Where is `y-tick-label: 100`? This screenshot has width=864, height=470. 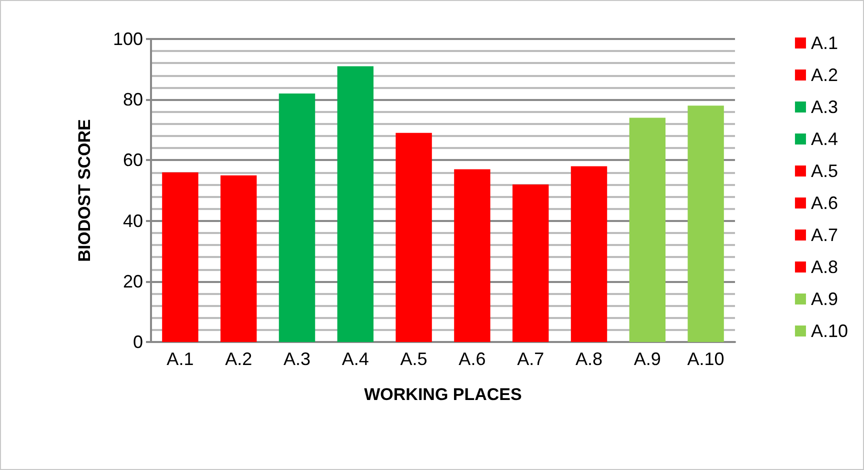 y-tick-label: 100 is located at coordinates (127, 39).